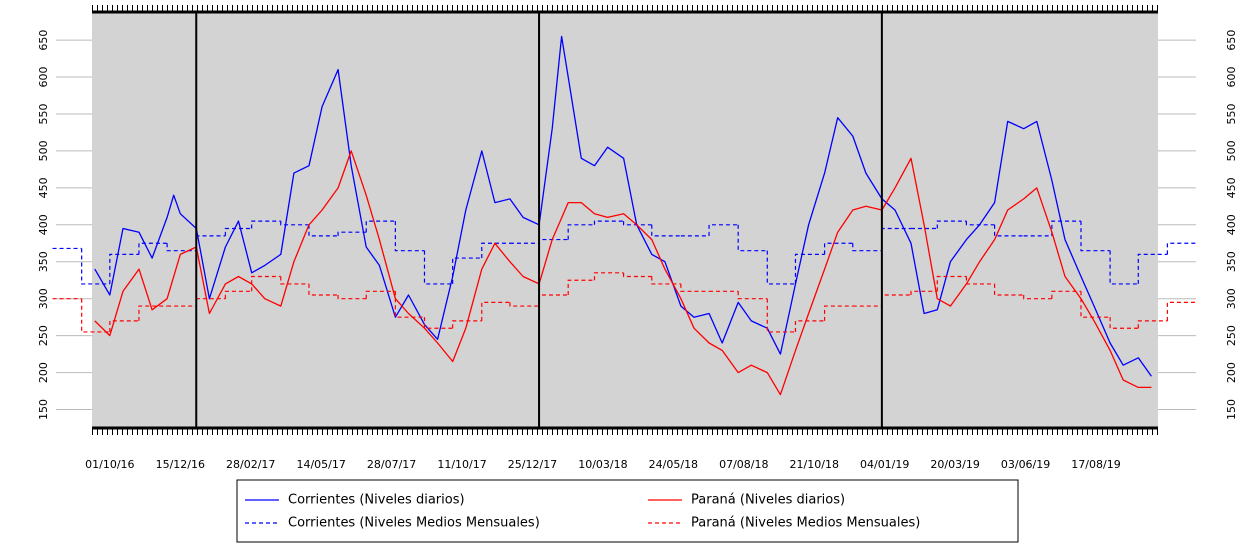 The width and height of the screenshot is (1248, 550). I want to click on y-tick-label: 500, so click(43, 150).